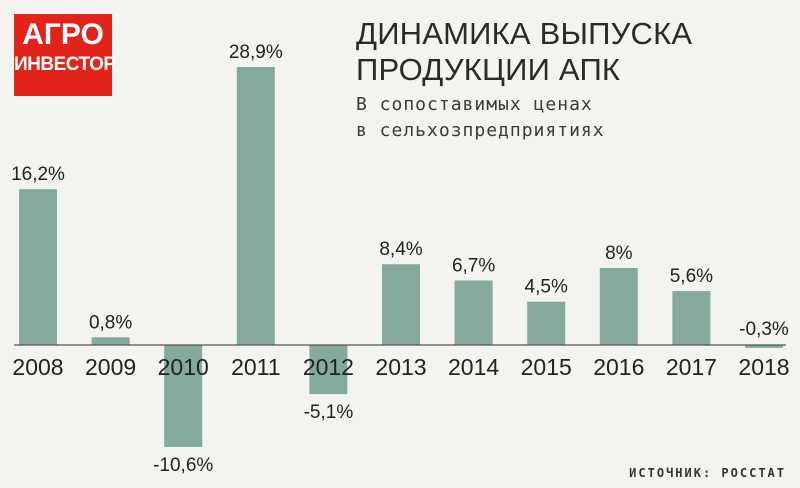 The image size is (800, 488). Describe the element at coordinates (763, 367) in the screenshot. I see `category-label-2018: 2018` at that location.